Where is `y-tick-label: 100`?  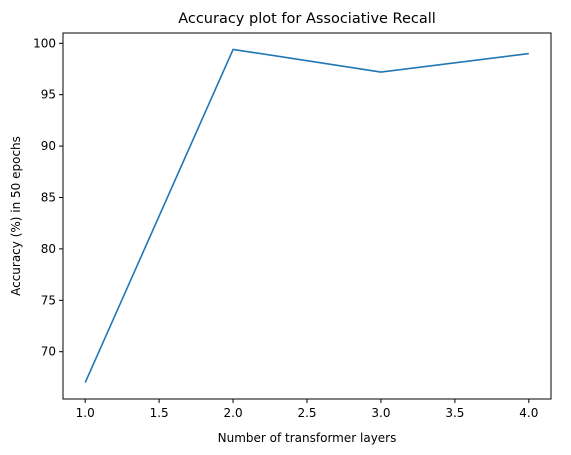 y-tick-label: 100 is located at coordinates (44, 43).